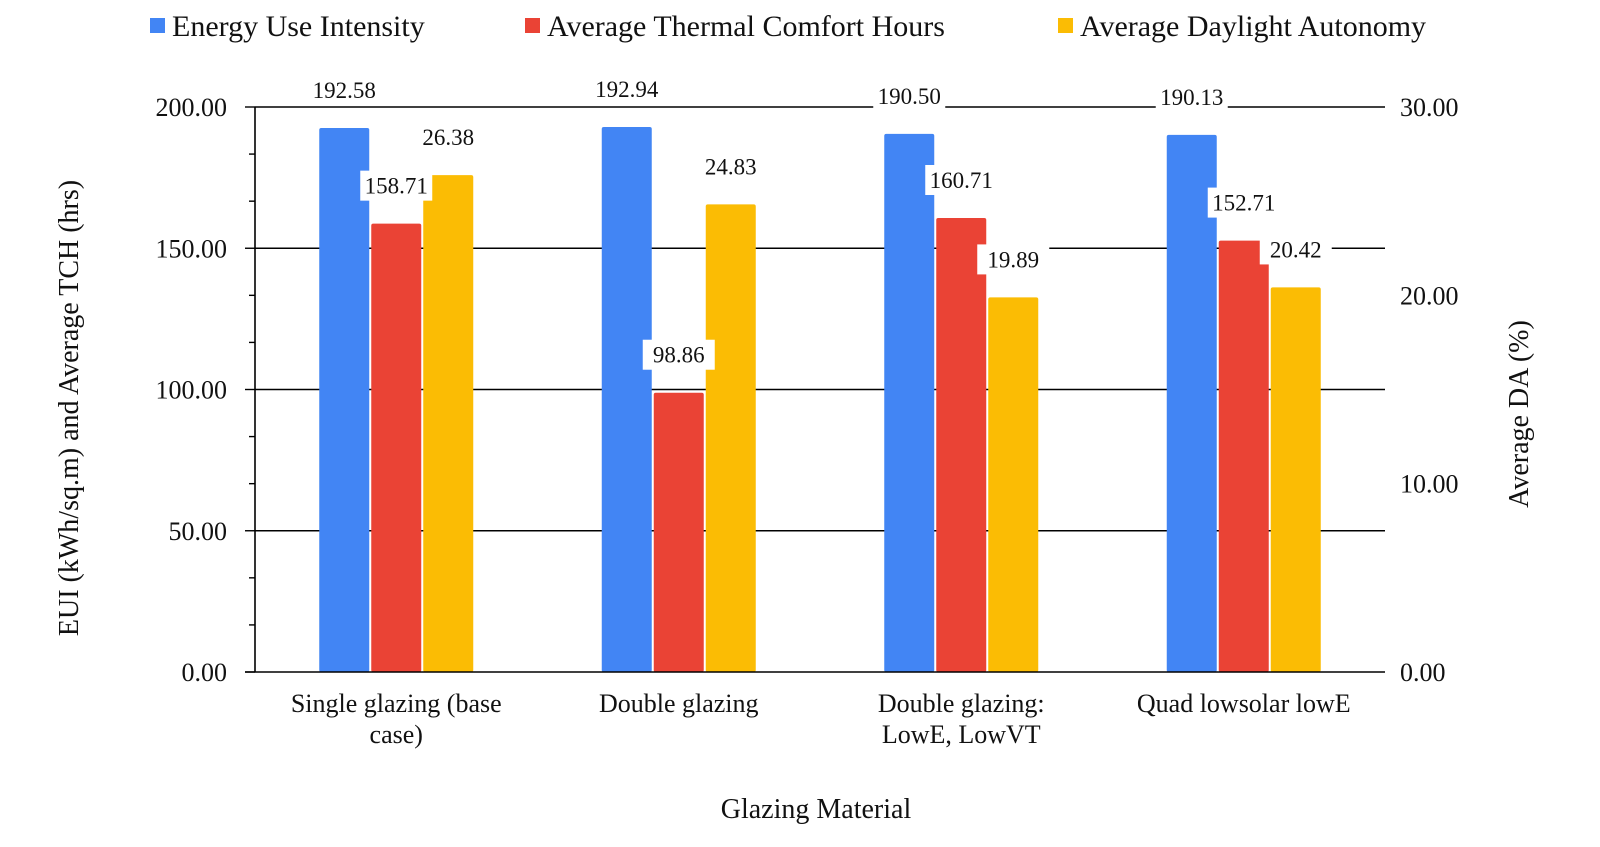 The width and height of the screenshot is (1600, 847). I want to click on y-tick-label: 200.00, so click(192, 107).